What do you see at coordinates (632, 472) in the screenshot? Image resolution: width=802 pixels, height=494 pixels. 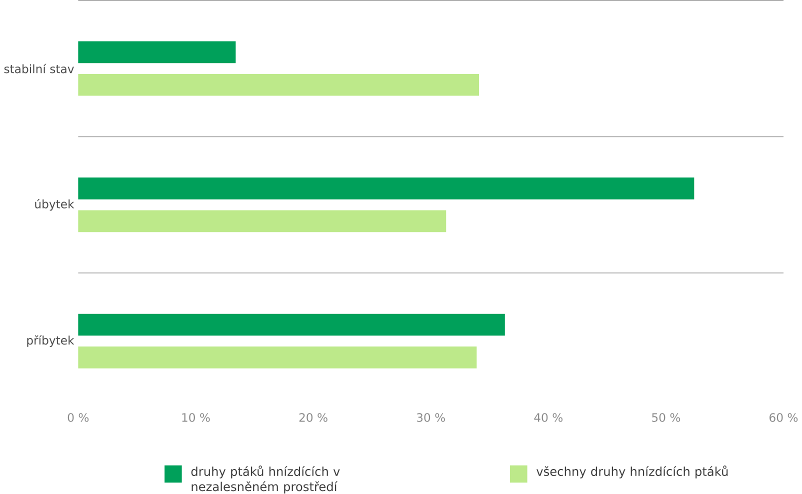 I see `legend-label: všechny druhy hnízdících ptáků` at bounding box center [632, 472].